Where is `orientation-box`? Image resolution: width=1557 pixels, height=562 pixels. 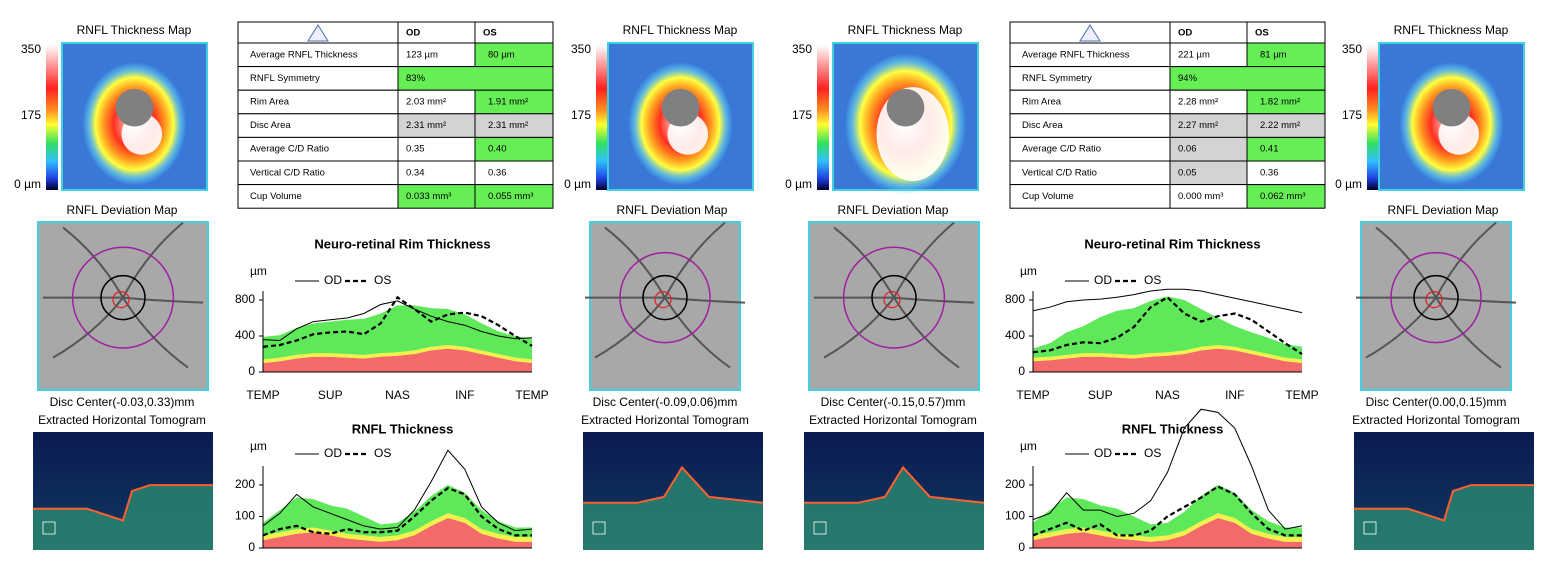
orientation-box is located at coordinates (1370, 528).